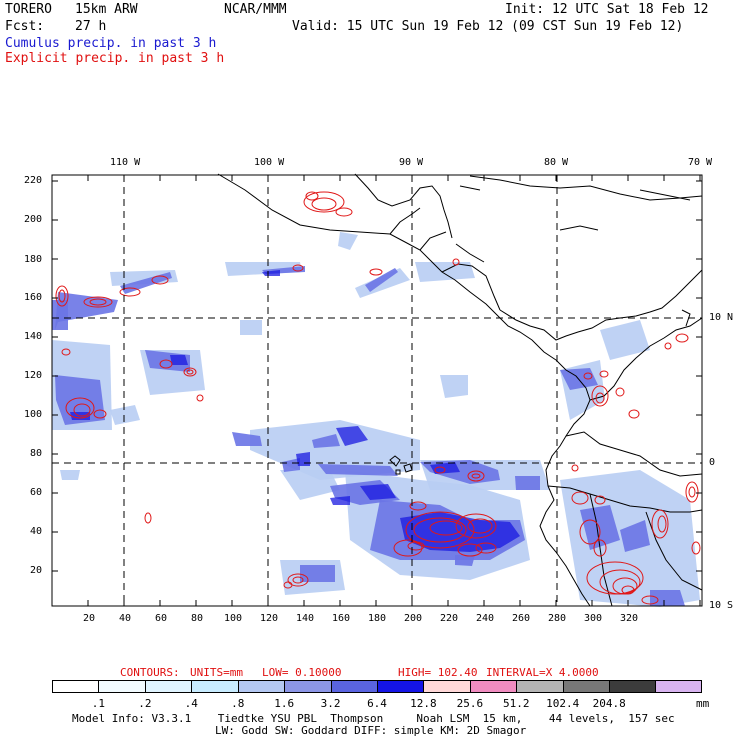 The height and width of the screenshot is (740, 740). What do you see at coordinates (593, 618) in the screenshot?
I see `x-tick-label: 300` at bounding box center [593, 618].